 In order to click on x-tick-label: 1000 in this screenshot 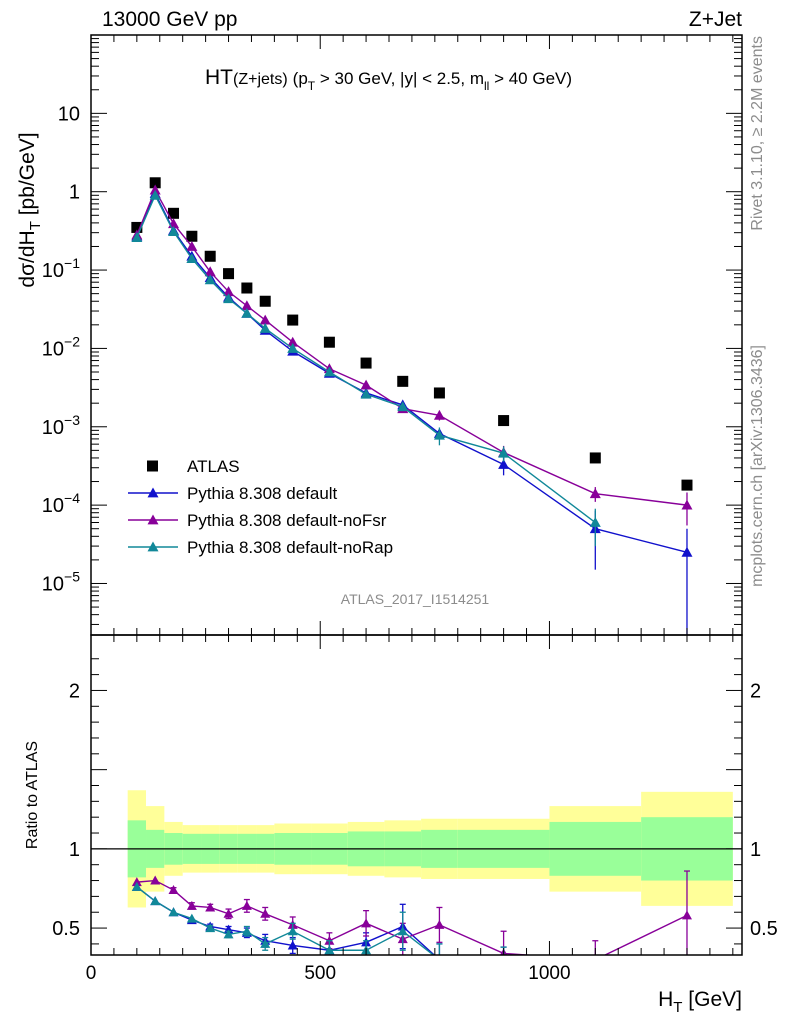, I will do `click(549, 973)`.